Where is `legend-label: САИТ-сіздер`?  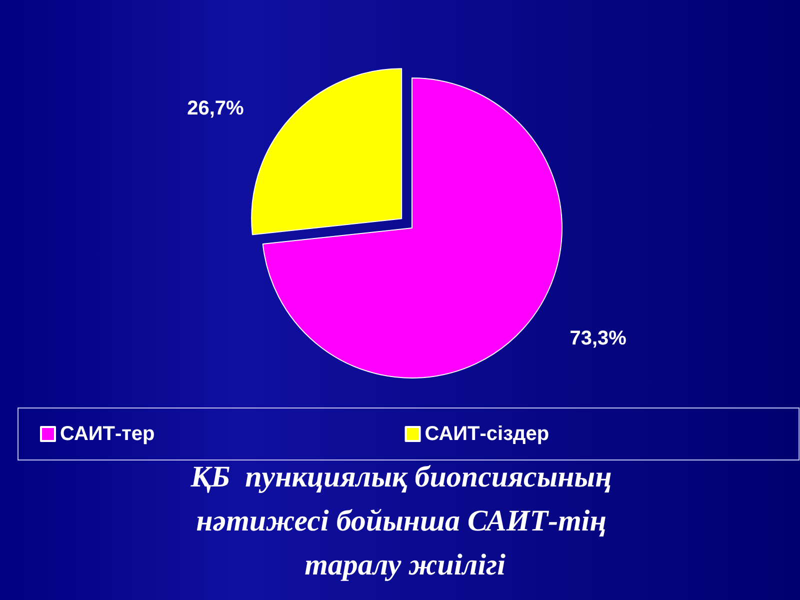 legend-label: САИТ-сіздер is located at coordinates (487, 434).